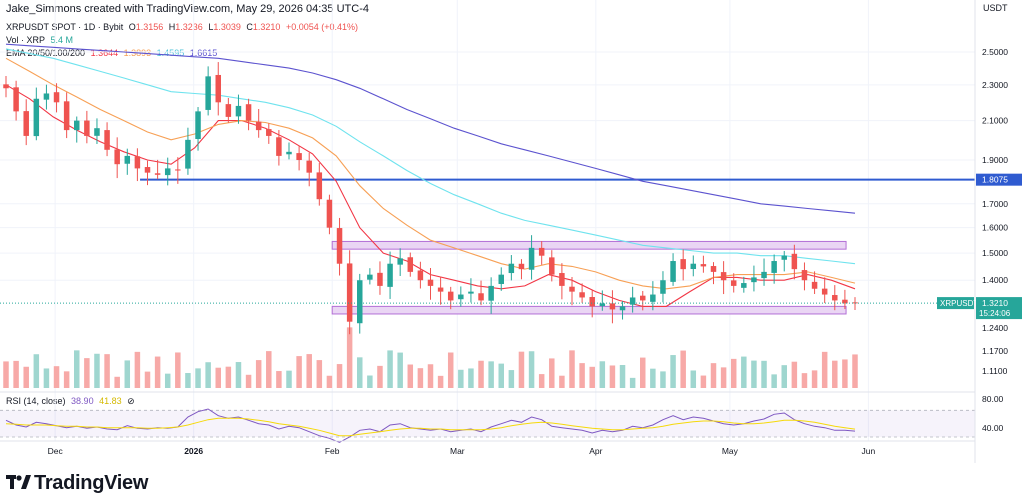 The image size is (1024, 502). Describe the element at coordinates (430, 357) in the screenshot. I see `volume-bars` at that location.